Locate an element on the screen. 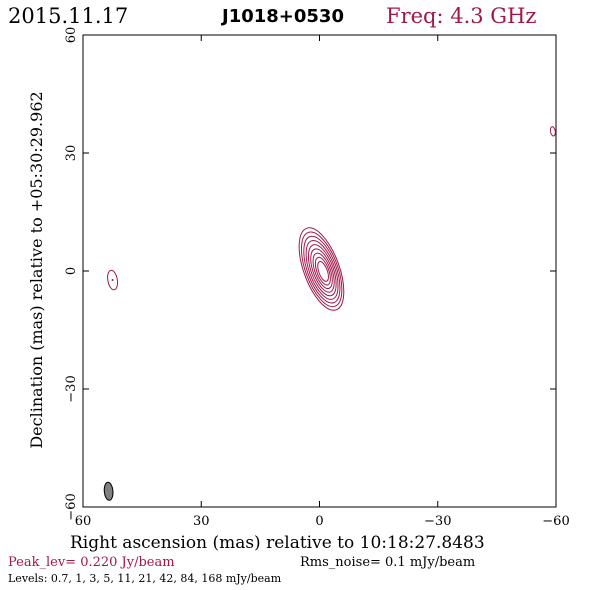 This screenshot has width=590, height=590. contour-west-feature-peak is located at coordinates (112, 280).